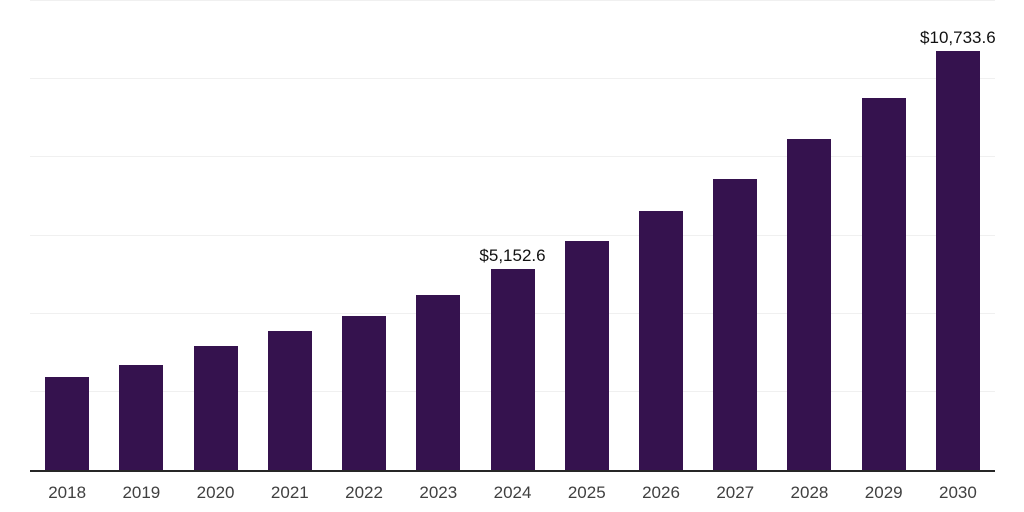 This screenshot has height=512, width=1024. What do you see at coordinates (215, 492) in the screenshot?
I see `x-tick-label-2020: 2020` at bounding box center [215, 492].